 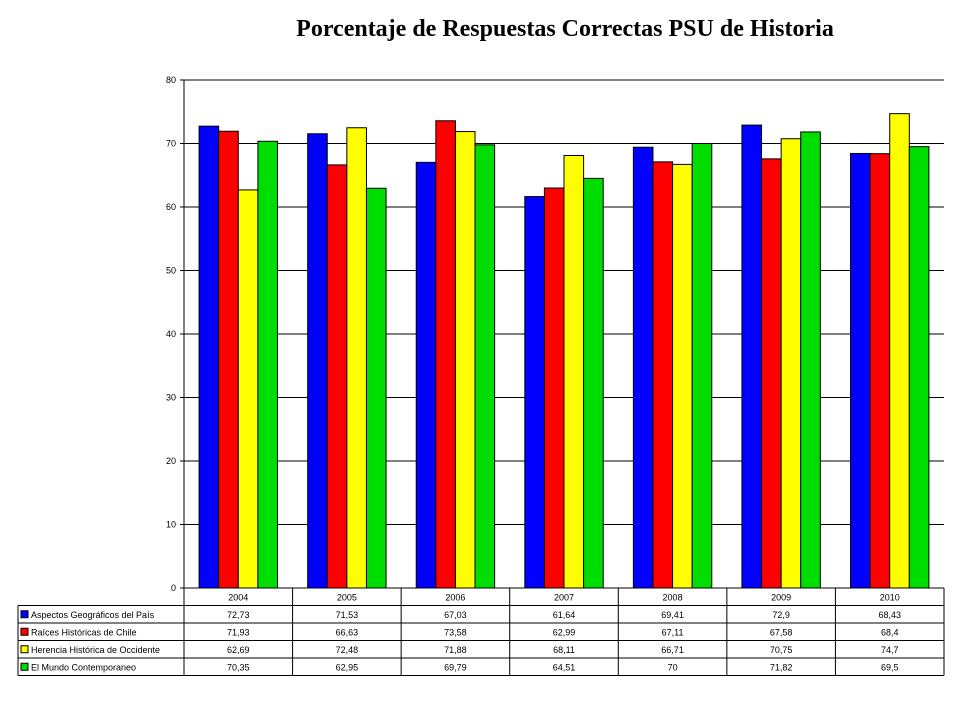 I want to click on data-label: 67,58, so click(x=781, y=632).